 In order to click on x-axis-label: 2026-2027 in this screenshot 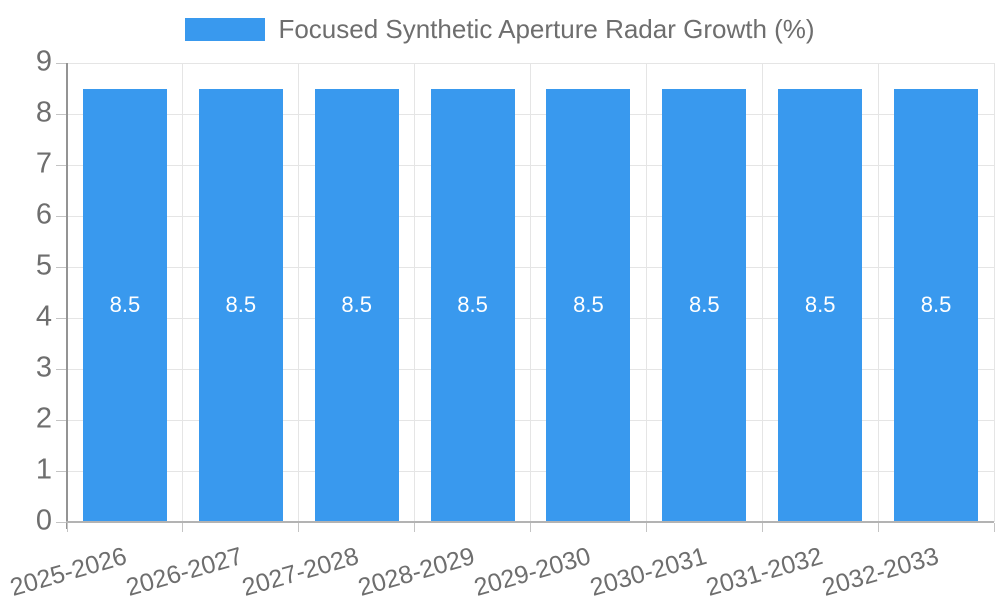, I will do `click(184, 571)`.